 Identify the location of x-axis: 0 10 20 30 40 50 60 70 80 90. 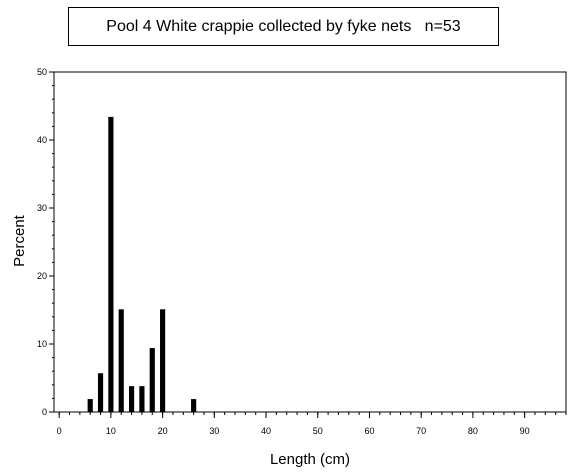
(312, 424).